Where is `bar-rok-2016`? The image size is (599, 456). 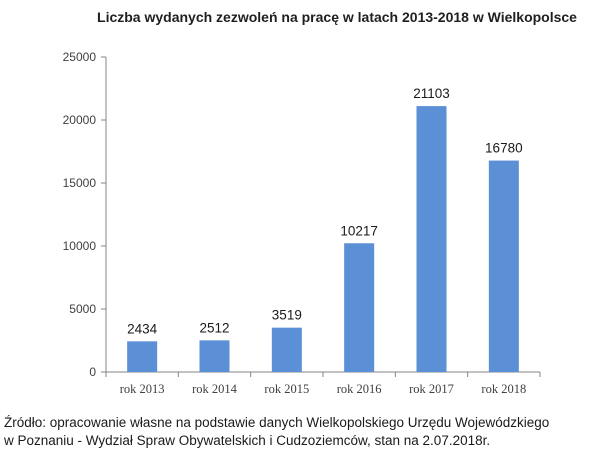 bar-rok-2016 is located at coordinates (359, 307).